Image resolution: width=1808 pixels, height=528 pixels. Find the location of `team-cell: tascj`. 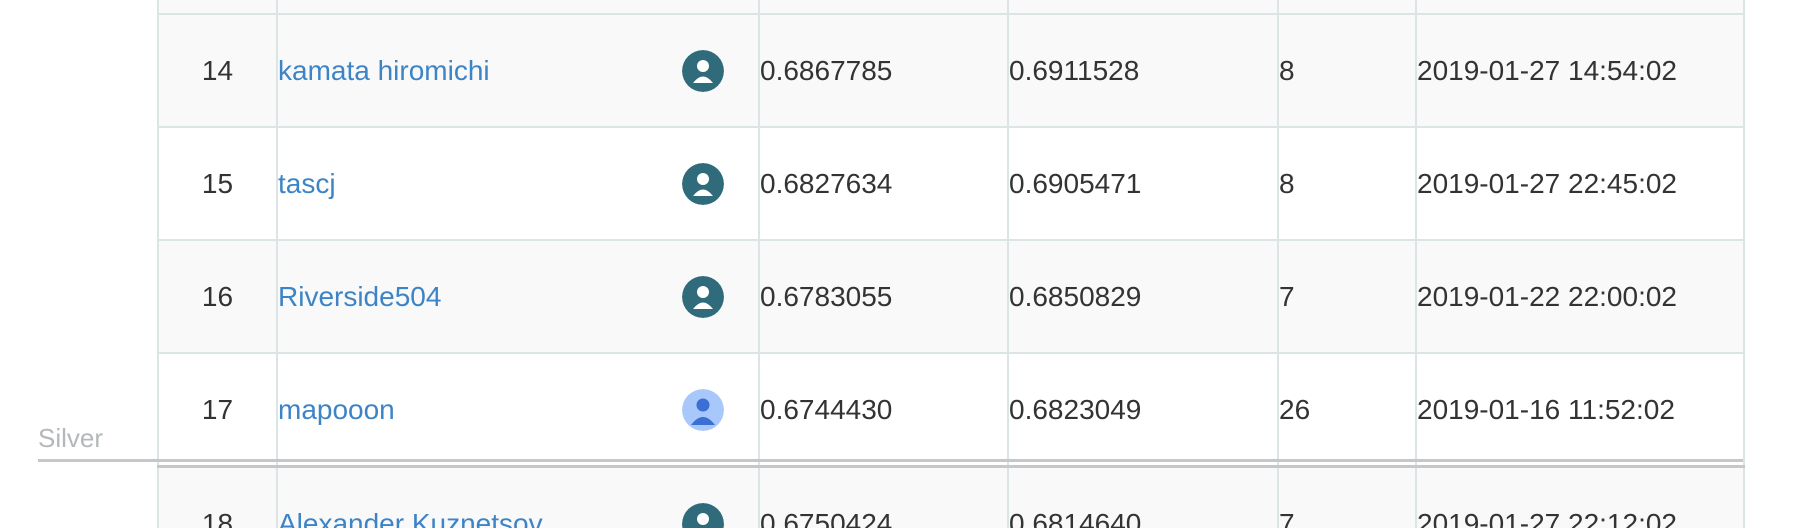

team-cell: tascj is located at coordinates (518, 183).